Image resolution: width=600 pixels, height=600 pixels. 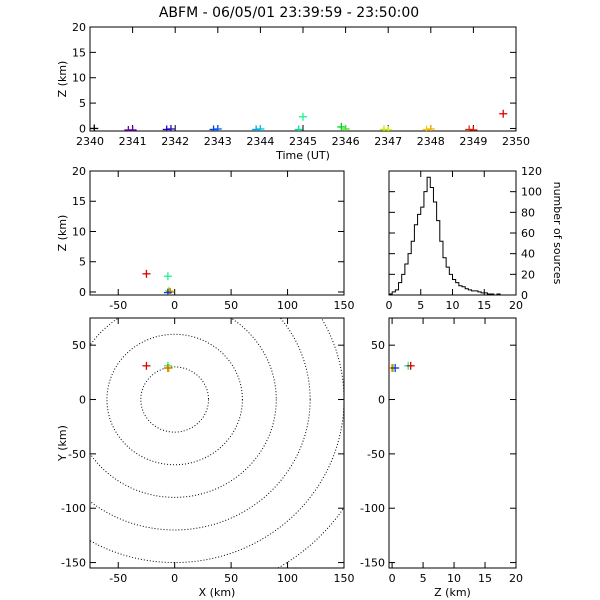 What do you see at coordinates (118, 578) in the screenshot?
I see `plan-view-xtick-label: -50` at bounding box center [118, 578].